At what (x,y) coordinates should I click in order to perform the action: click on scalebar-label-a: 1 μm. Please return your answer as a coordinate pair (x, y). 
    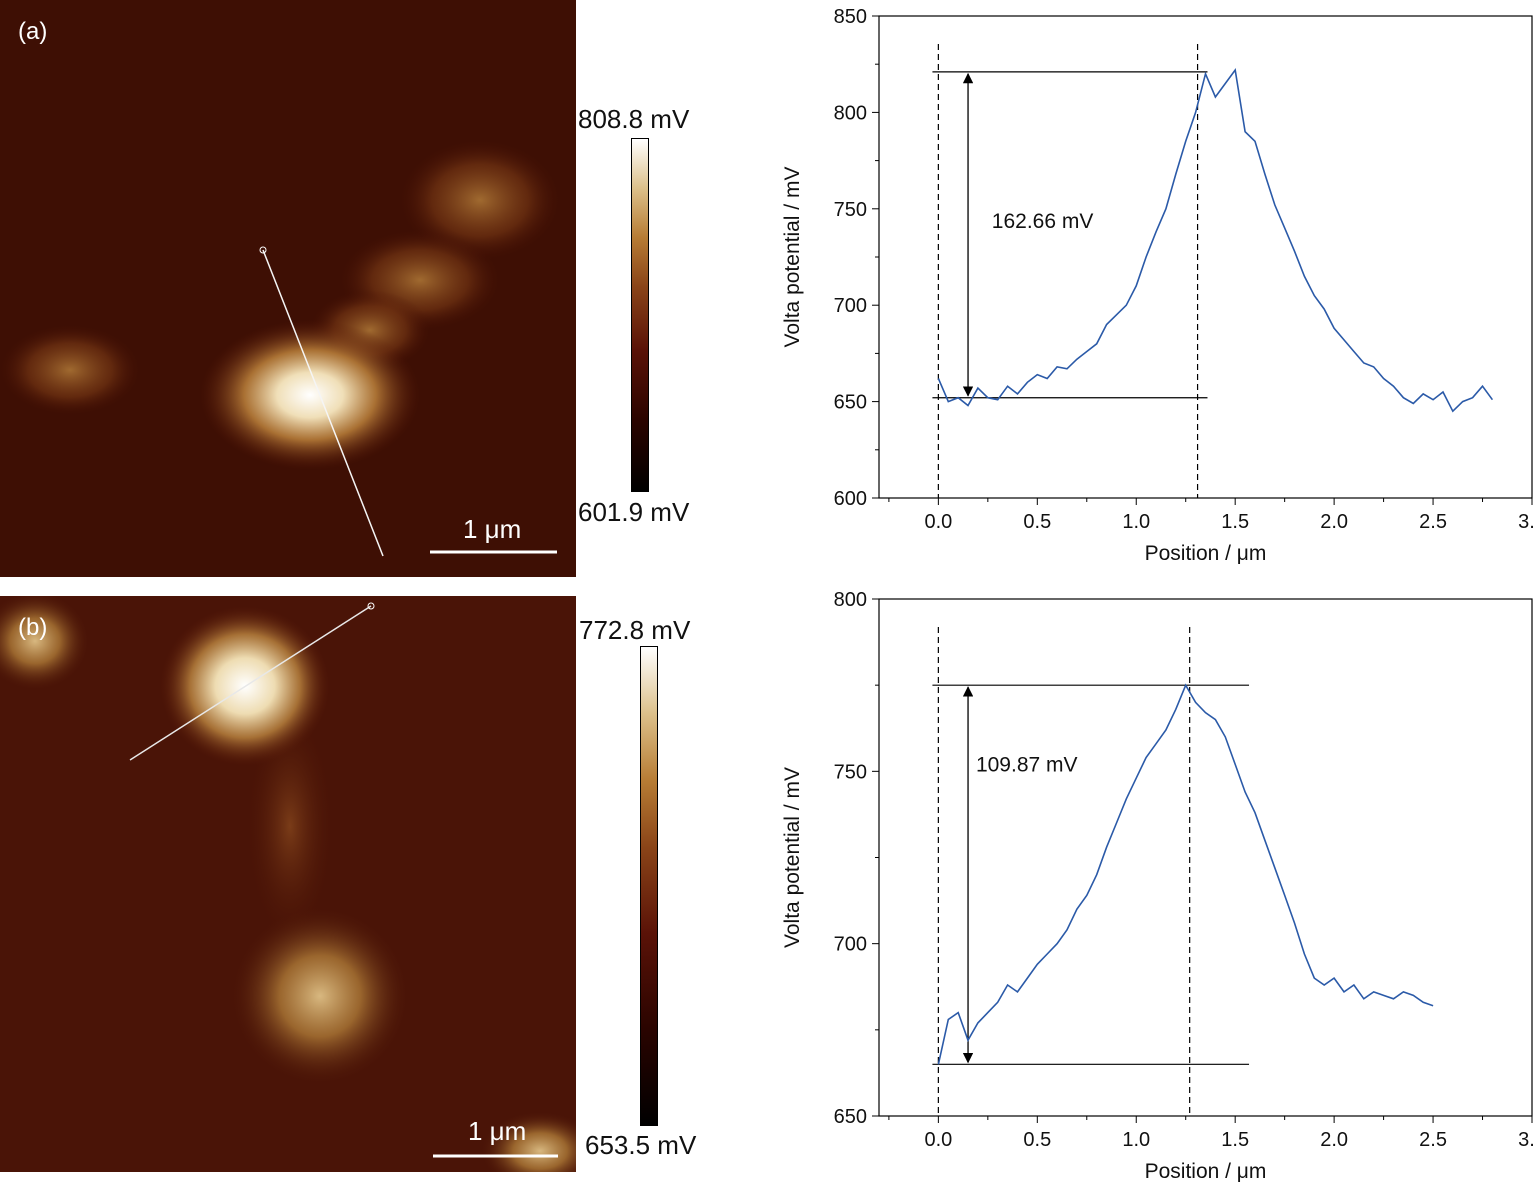
    Looking at the image, I should click on (492, 529).